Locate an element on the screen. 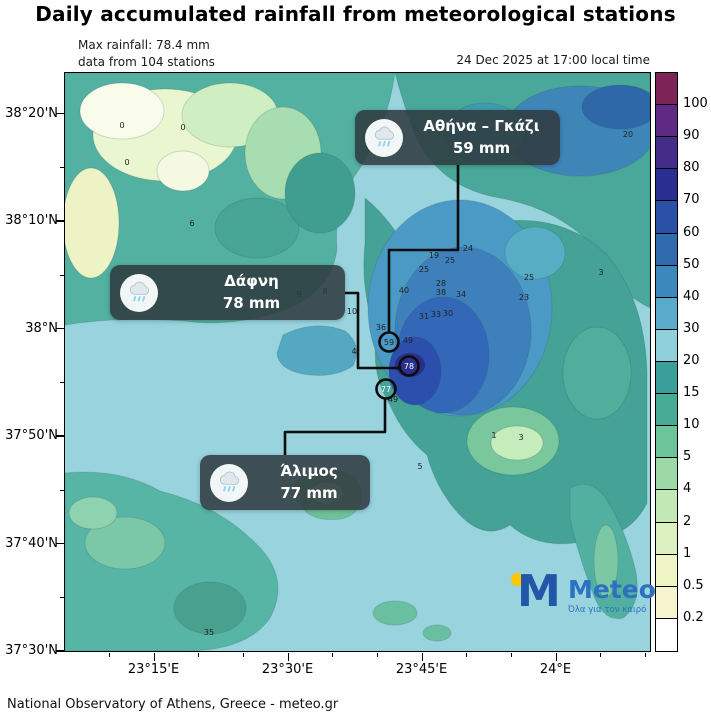 The width and height of the screenshot is (711, 720). colorbar-label: 20 is located at coordinates (691, 360).